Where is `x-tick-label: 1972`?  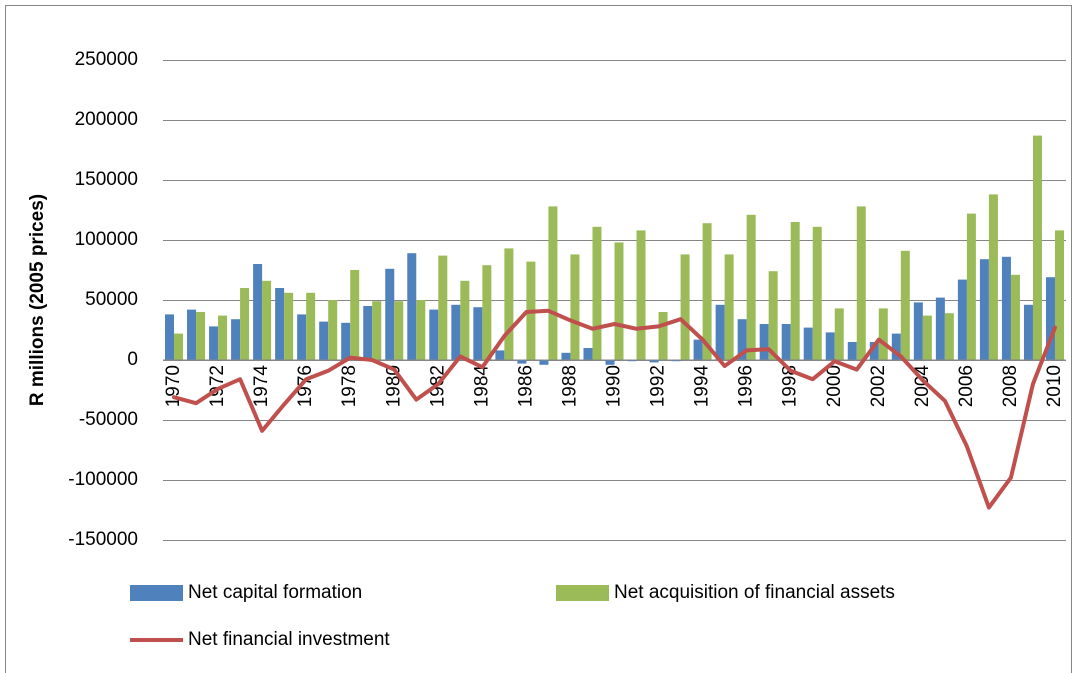 x-tick-label: 1972 is located at coordinates (217, 386).